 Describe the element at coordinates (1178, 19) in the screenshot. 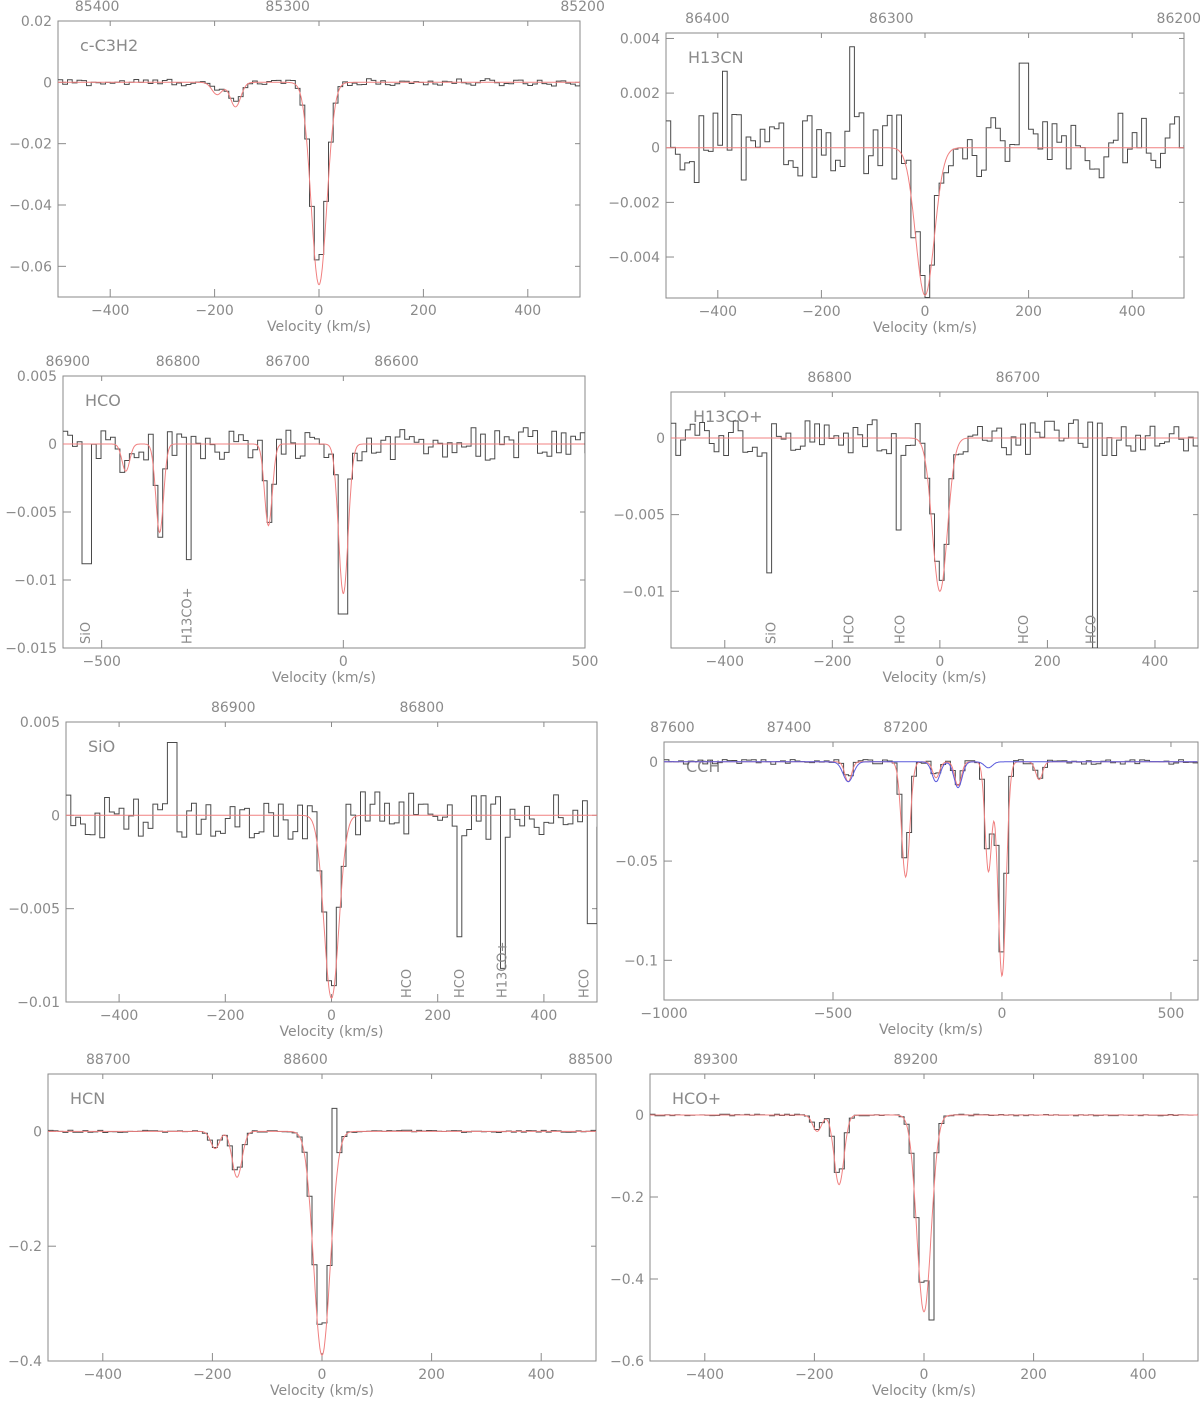

I see `top-axis-label: 86200` at that location.